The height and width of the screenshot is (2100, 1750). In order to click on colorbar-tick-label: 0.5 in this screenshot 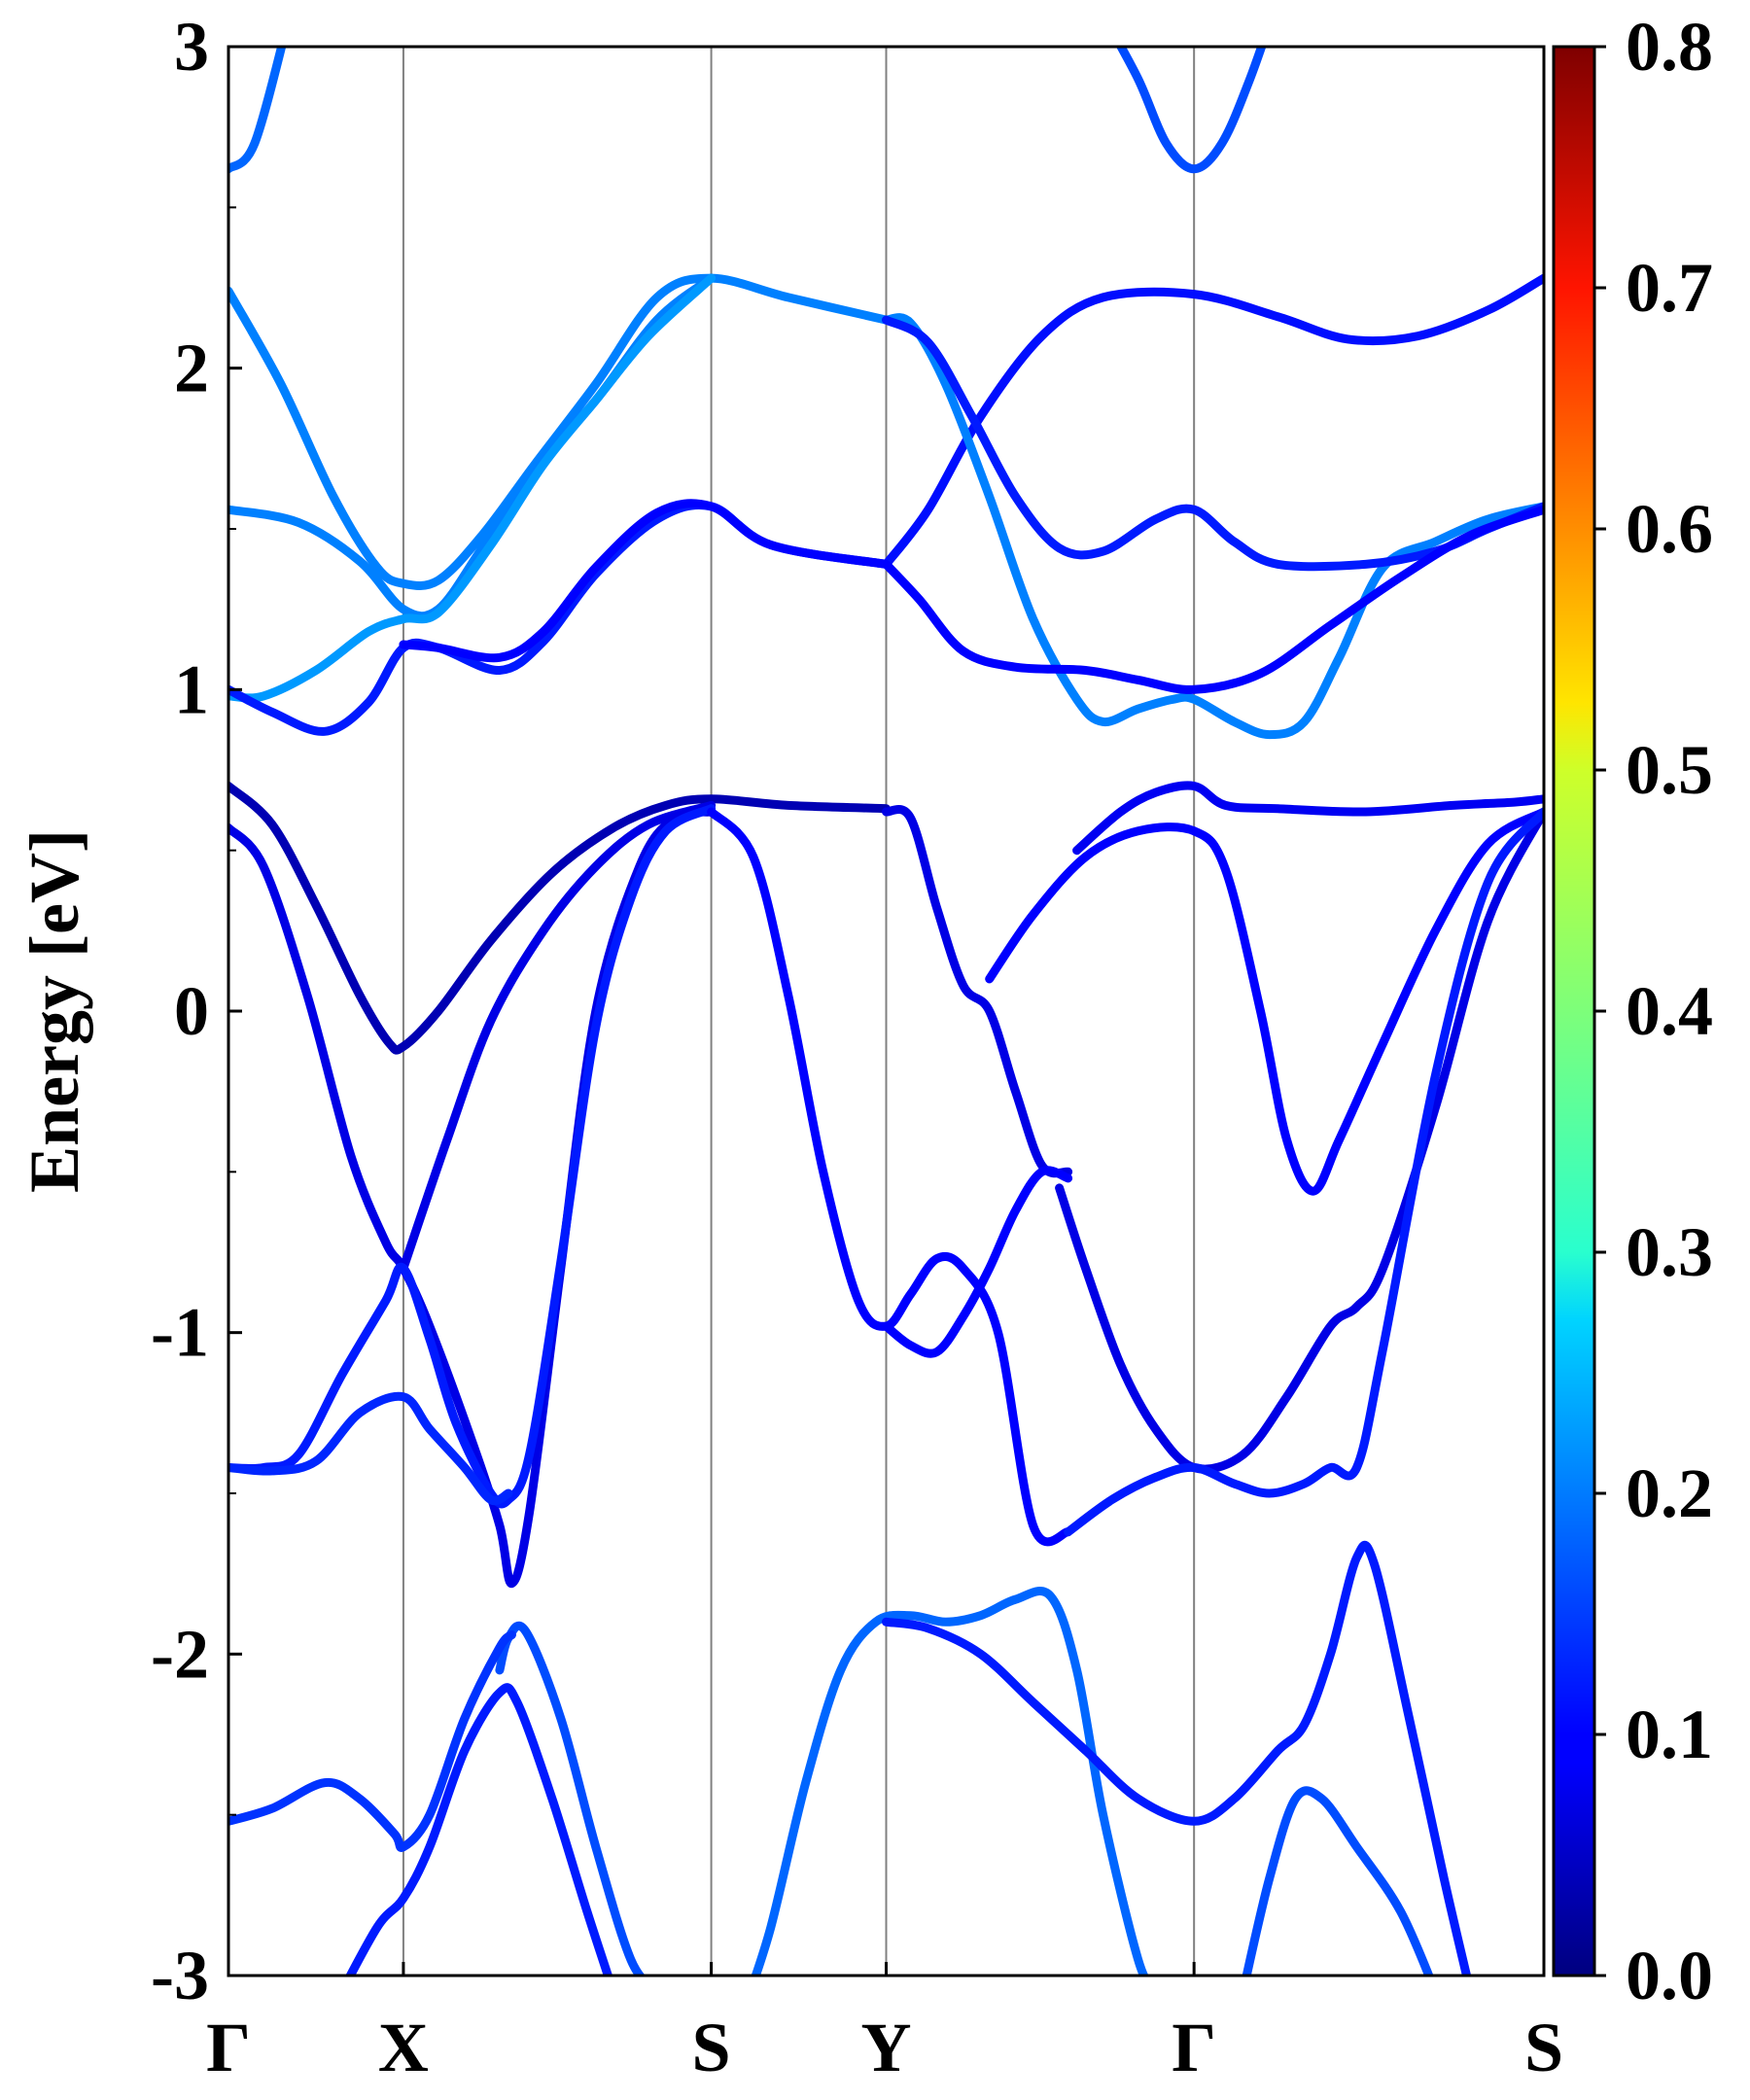, I will do `click(1669, 770)`.